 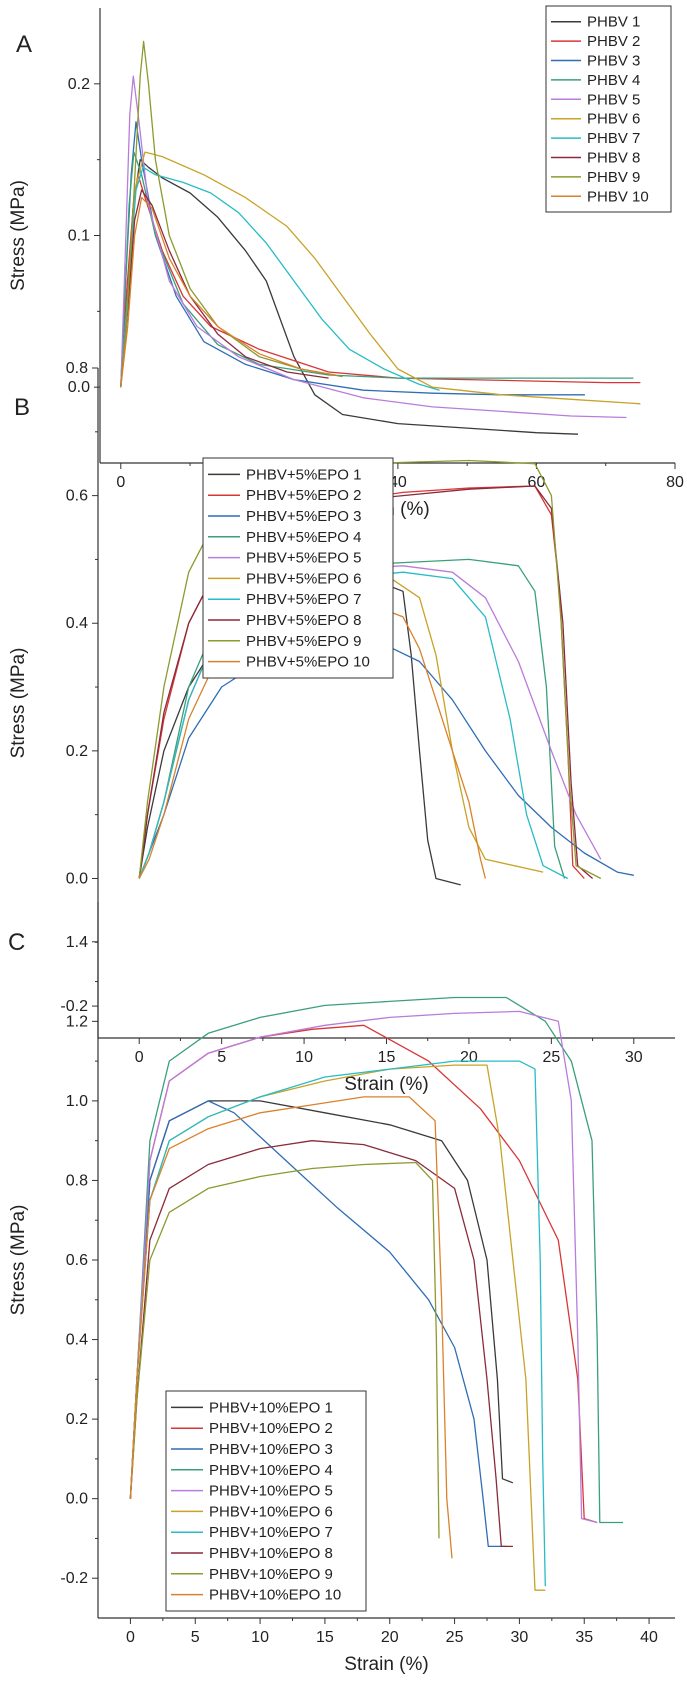 I want to click on legend-label: PHBV+10%EPO 2, so click(x=271, y=1428).